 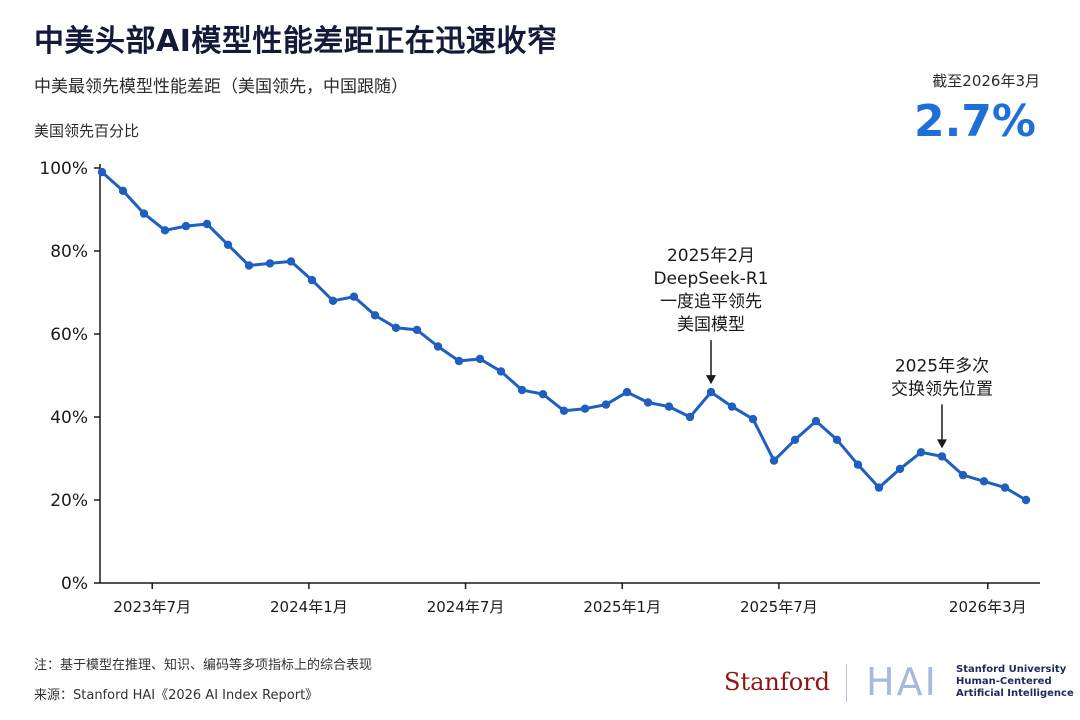 I want to click on annotation-text: 美国模型, so click(x=711, y=325).